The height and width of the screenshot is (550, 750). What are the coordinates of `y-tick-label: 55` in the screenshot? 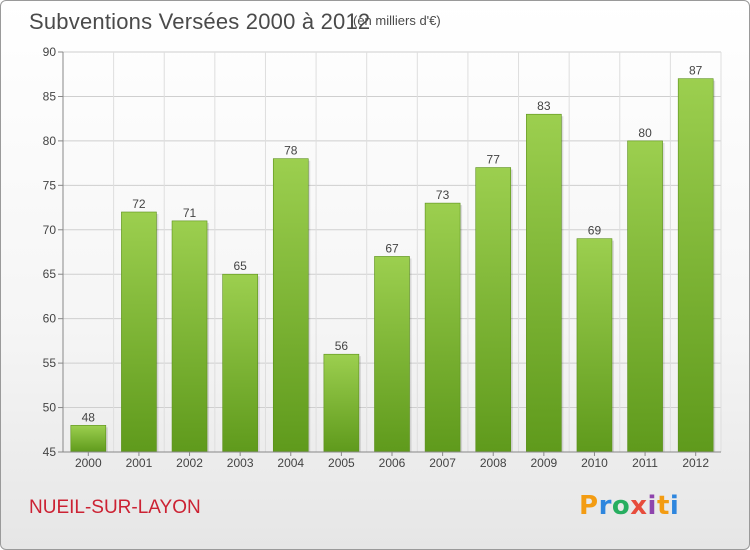 It's located at (50, 363).